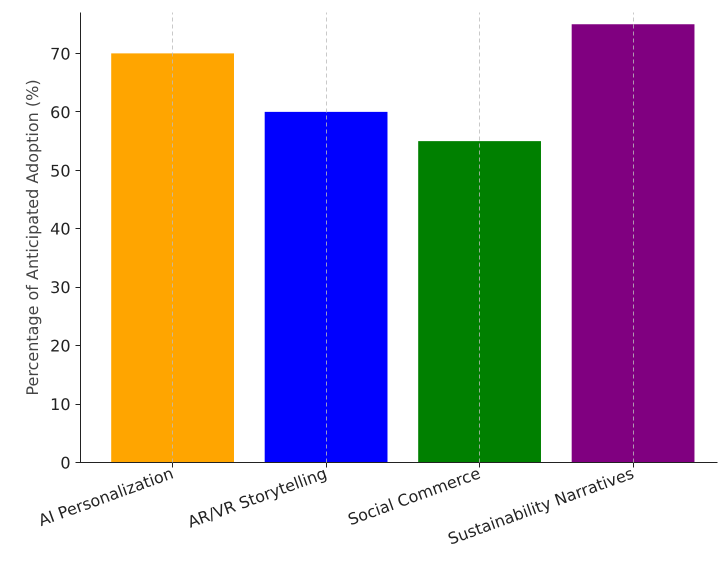 The image size is (722, 562). Describe the element at coordinates (60, 112) in the screenshot. I see `y-tick-label: 60` at that location.